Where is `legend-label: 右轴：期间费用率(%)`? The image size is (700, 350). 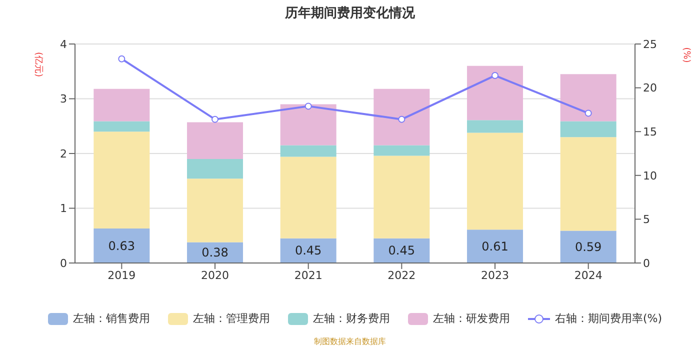 legend-label: 右轴：期间费用率(%) is located at coordinates (608, 318).